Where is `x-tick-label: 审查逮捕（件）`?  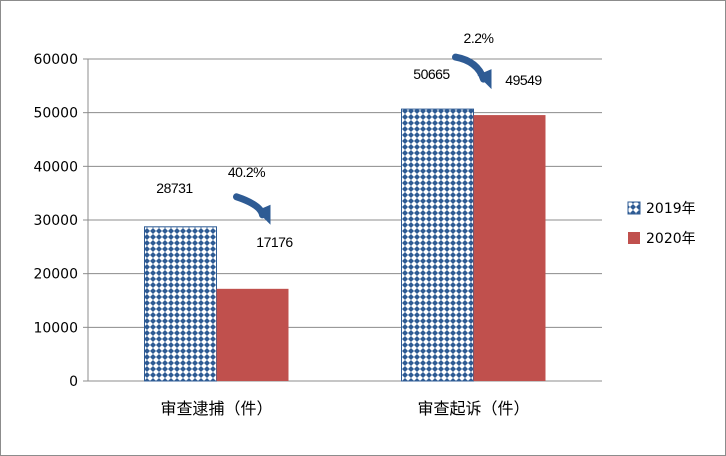
x-tick-label: 审查逮捕（件） is located at coordinates (216, 408).